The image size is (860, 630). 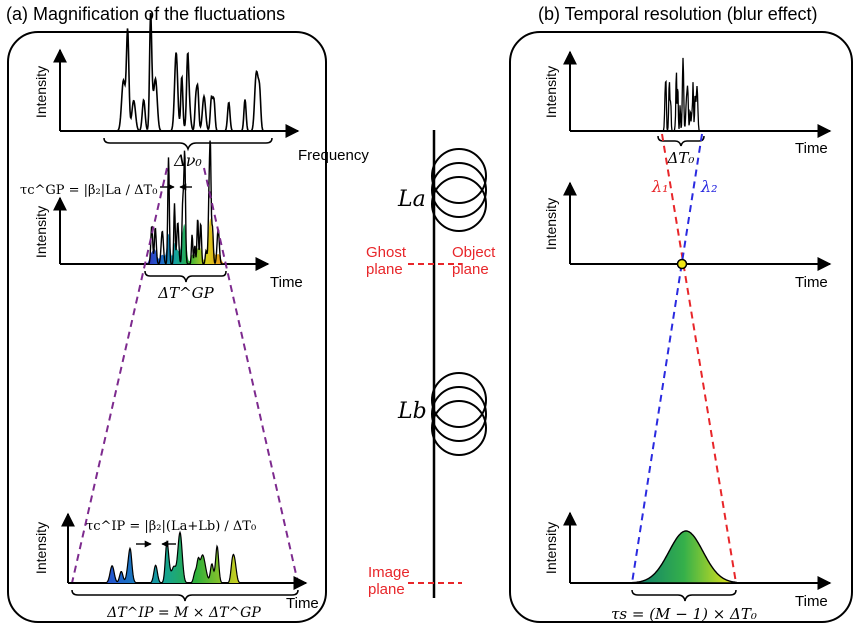 I want to click on fiber-a-label: La, so click(x=411, y=199).